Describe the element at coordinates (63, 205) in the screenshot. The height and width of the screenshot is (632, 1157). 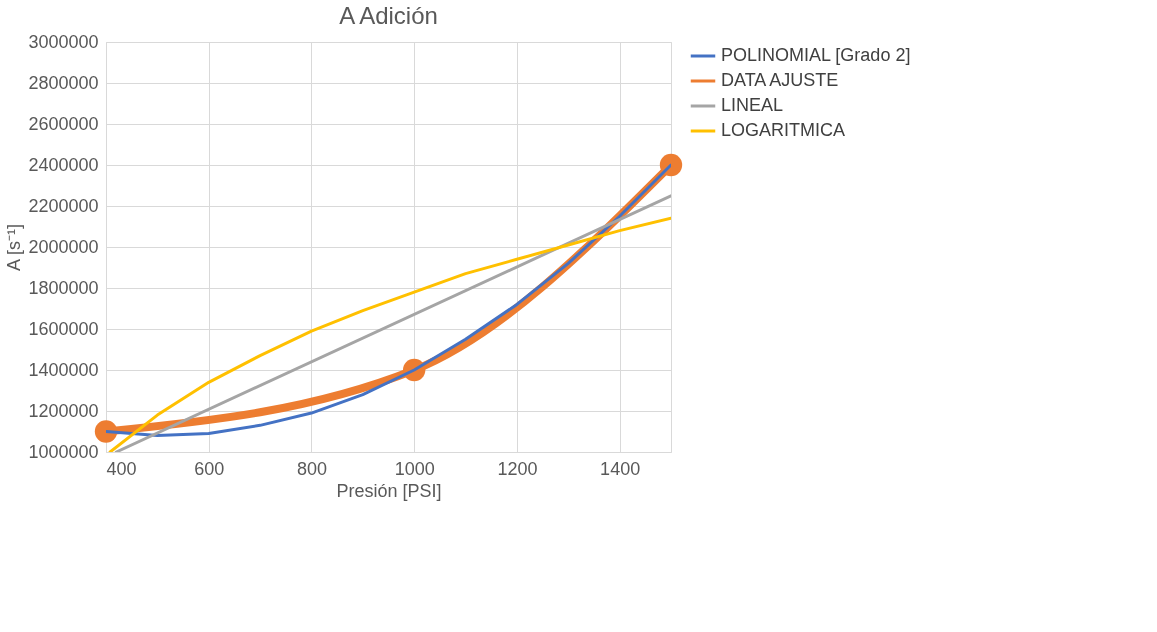
I see `y-tick-label: 2200000` at that location.